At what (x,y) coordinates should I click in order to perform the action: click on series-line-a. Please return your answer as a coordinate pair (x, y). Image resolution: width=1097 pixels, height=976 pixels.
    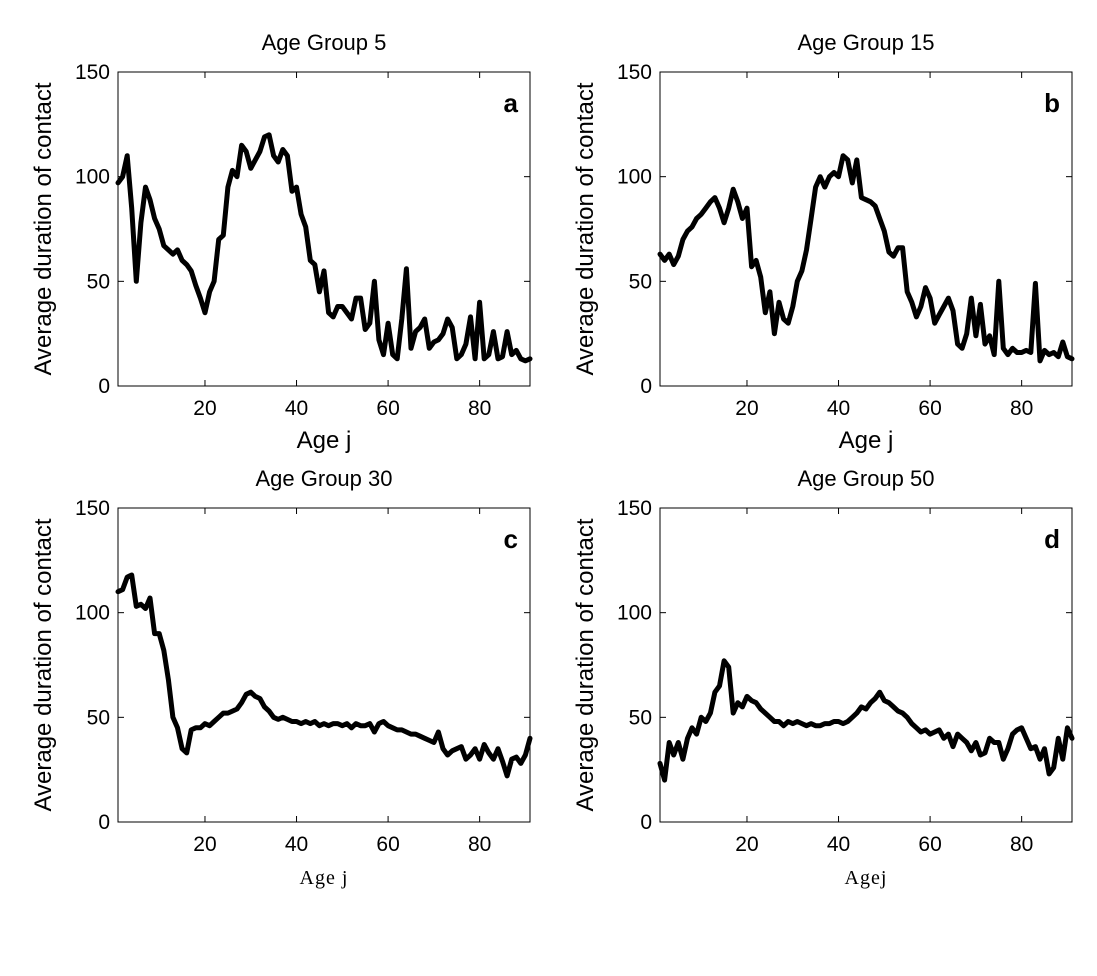
    Looking at the image, I should click on (324, 248).